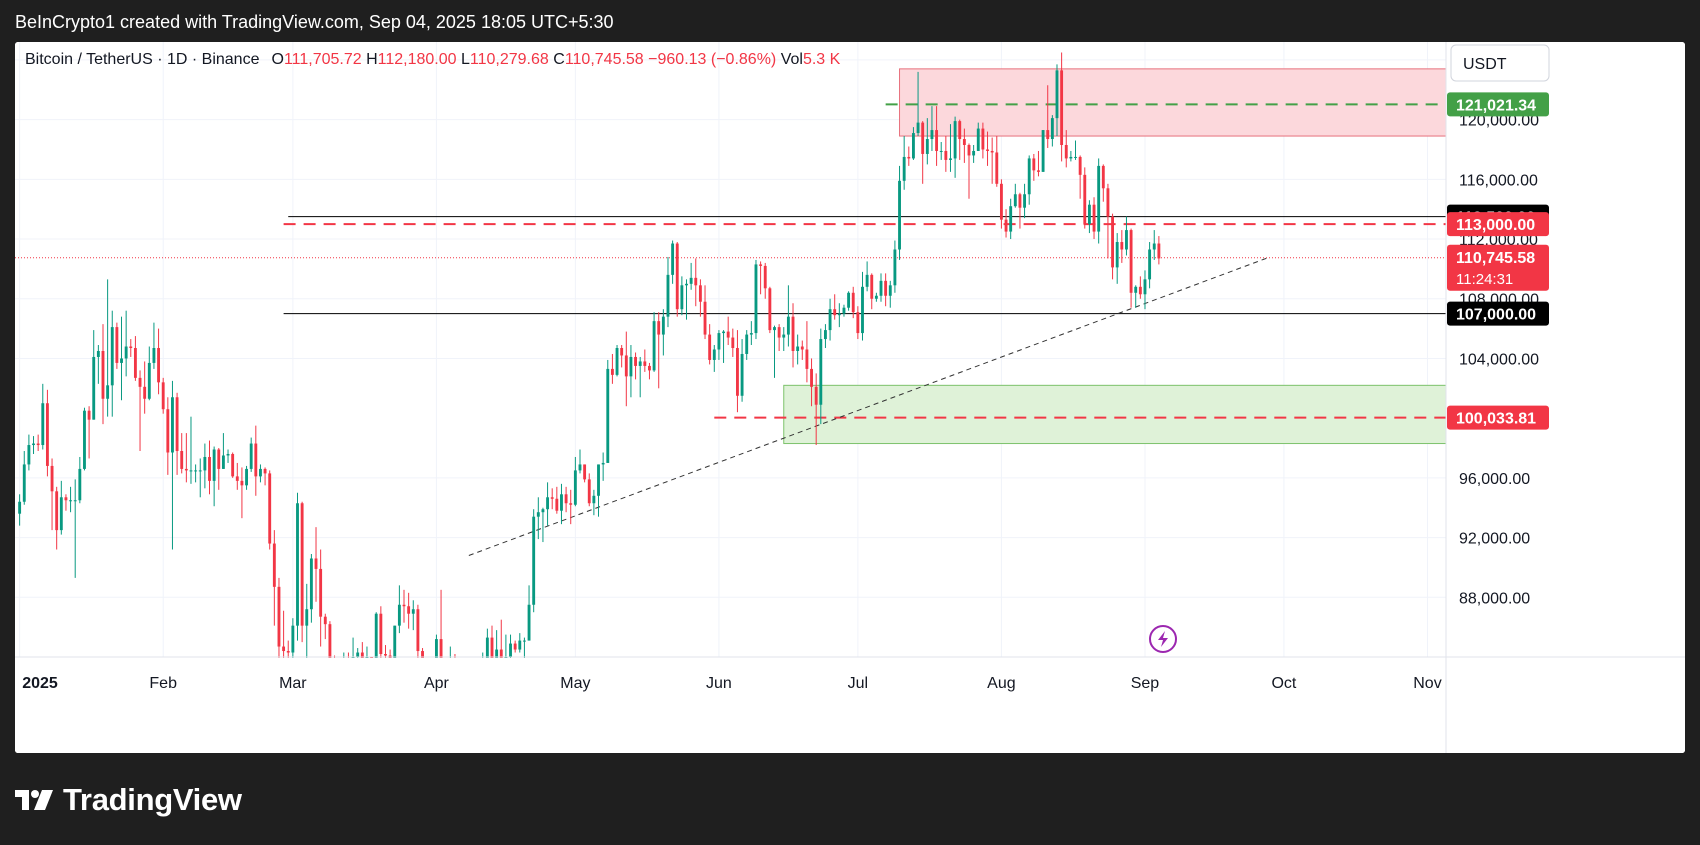  What do you see at coordinates (34, 800) in the screenshot?
I see `tradingview-logo-icon` at bounding box center [34, 800].